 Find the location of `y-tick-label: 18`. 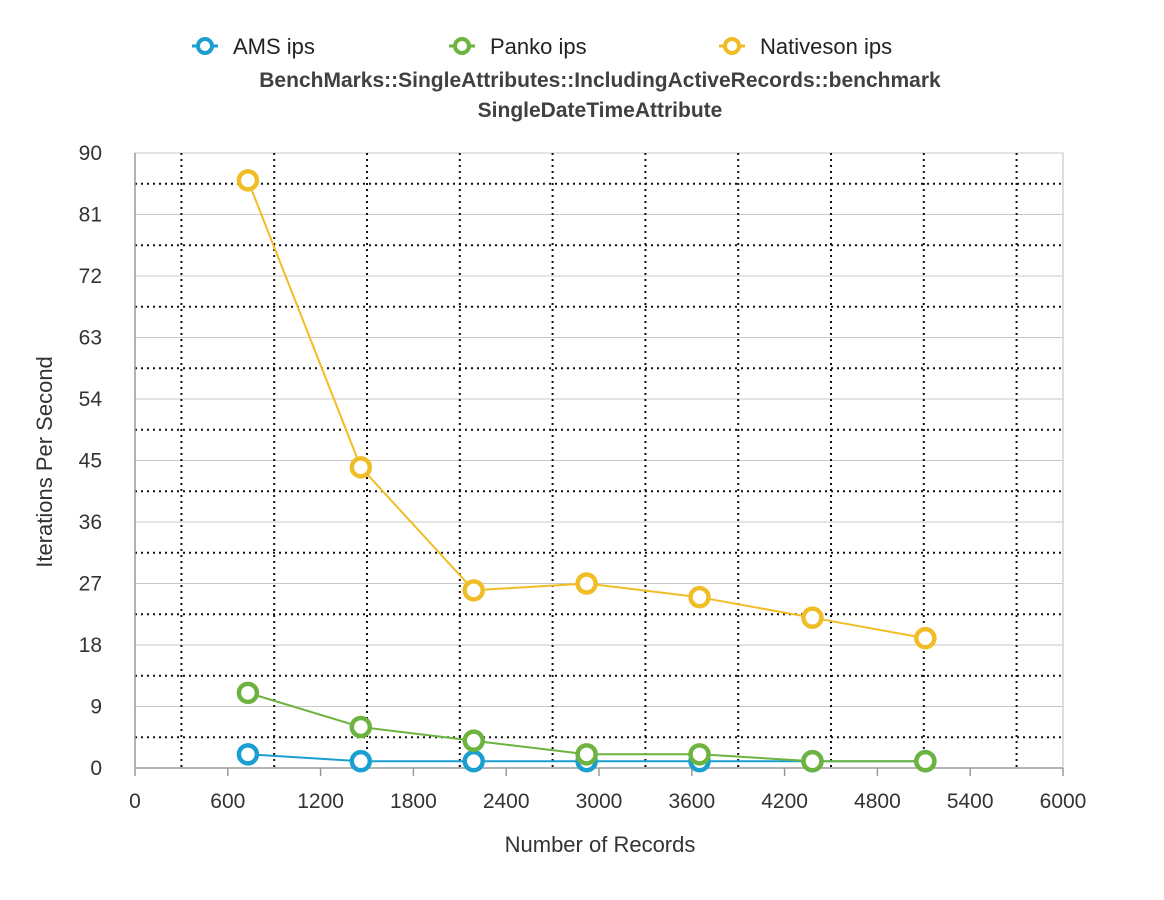

y-tick-label: 18 is located at coordinates (90, 645).